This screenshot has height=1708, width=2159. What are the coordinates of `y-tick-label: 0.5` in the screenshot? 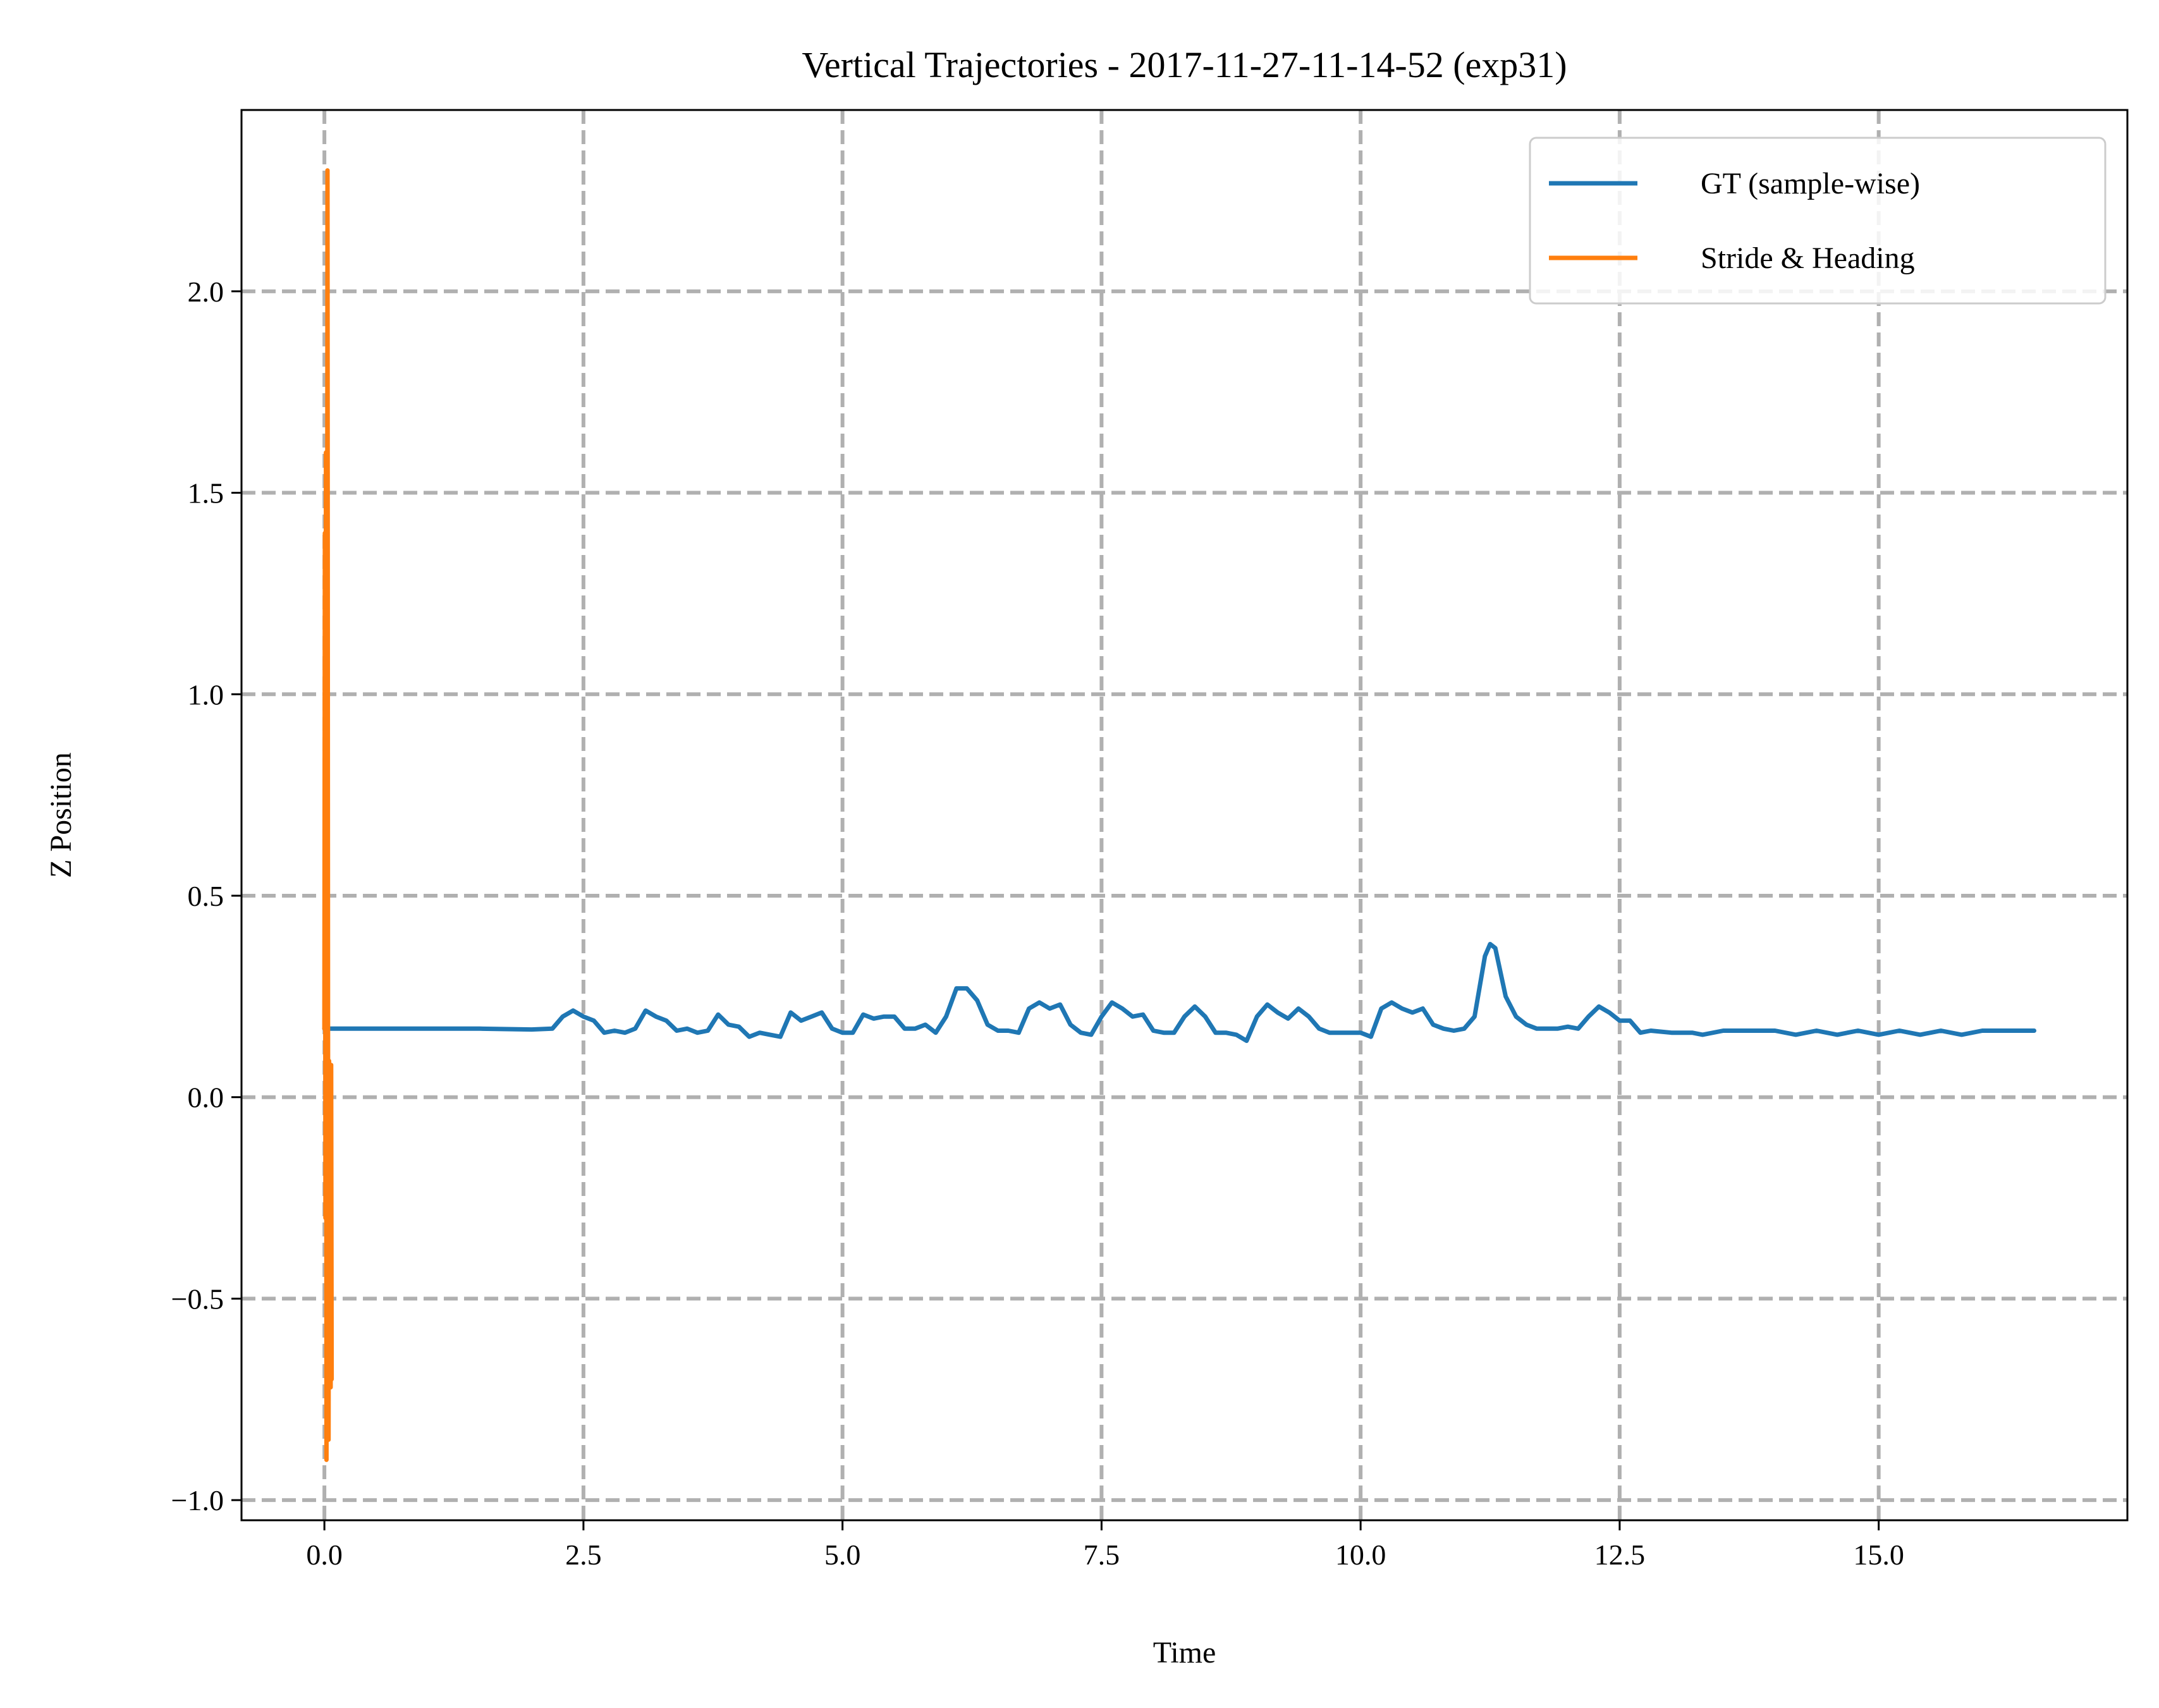 It's located at (206, 896).